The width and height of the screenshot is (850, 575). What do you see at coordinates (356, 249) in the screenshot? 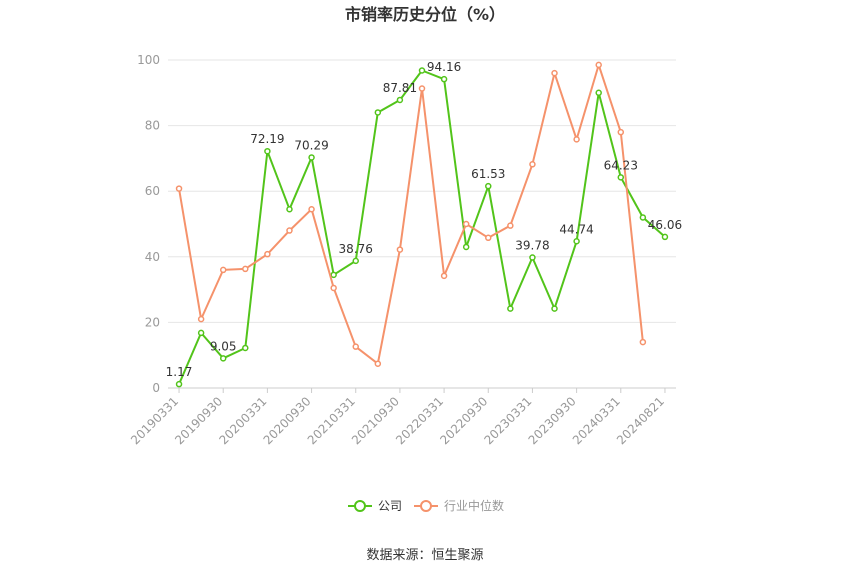
I see `data-label: 38.76` at bounding box center [356, 249].